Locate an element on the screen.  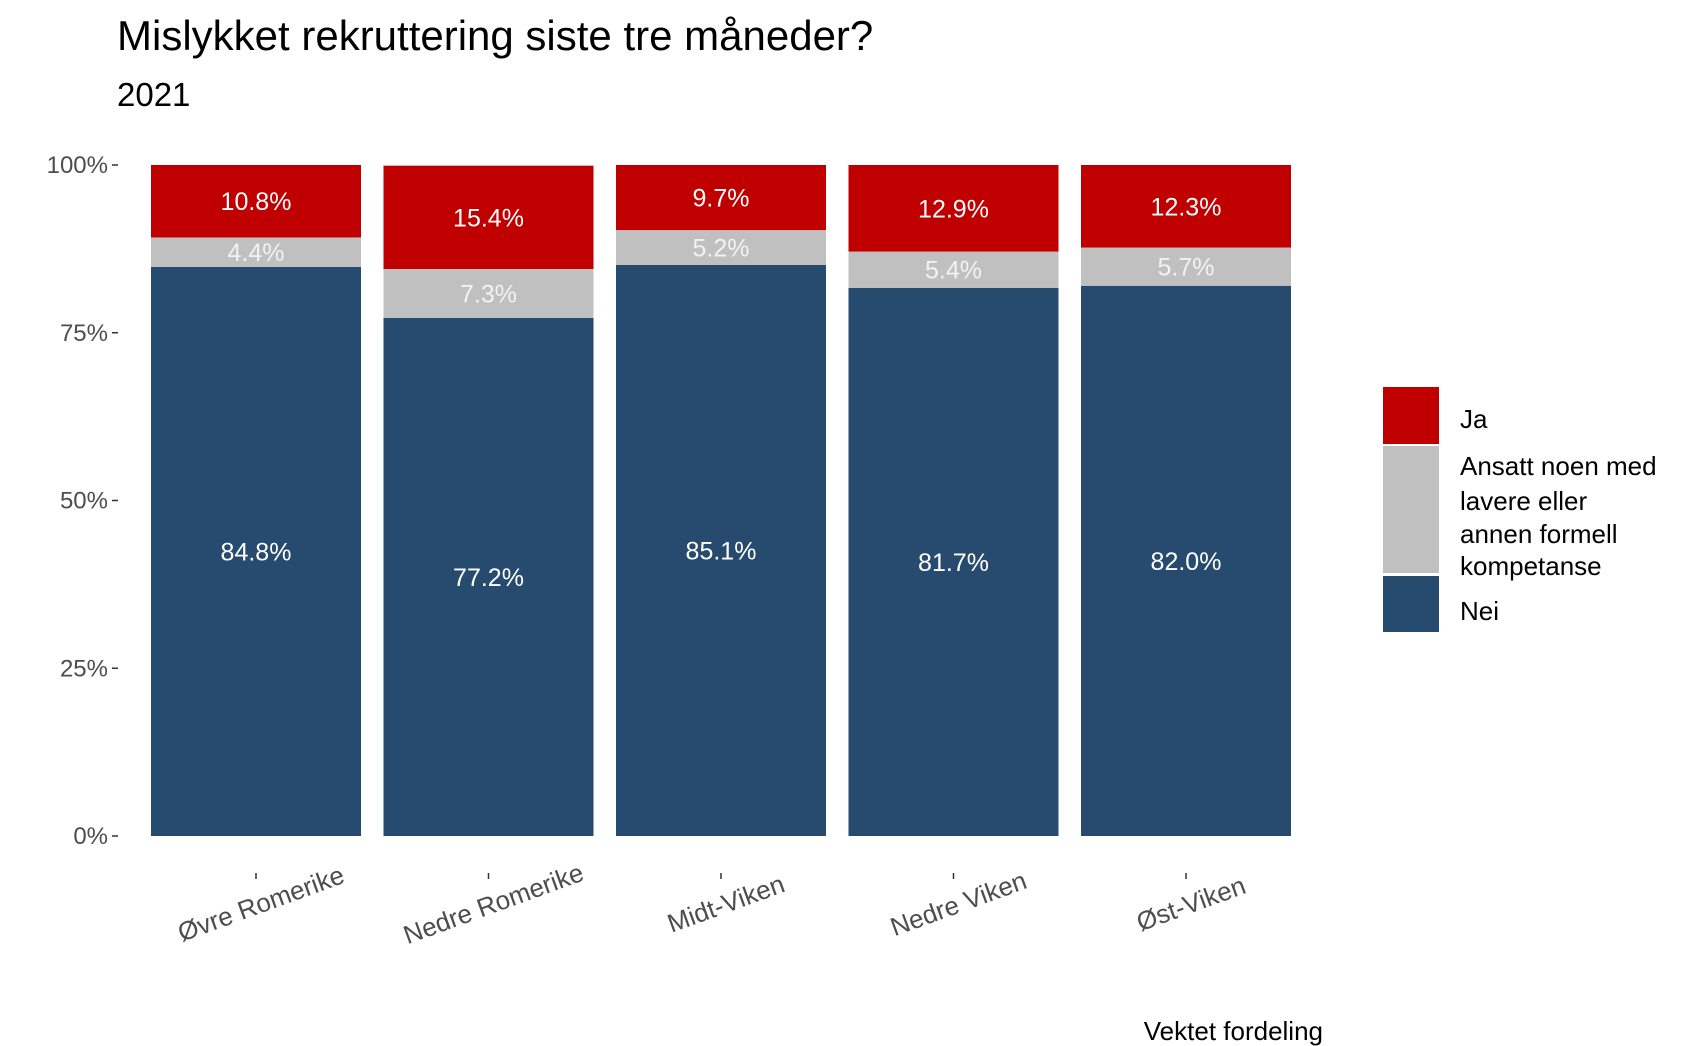
x-tick-label: Nedre Romerike is located at coordinates (493, 903).